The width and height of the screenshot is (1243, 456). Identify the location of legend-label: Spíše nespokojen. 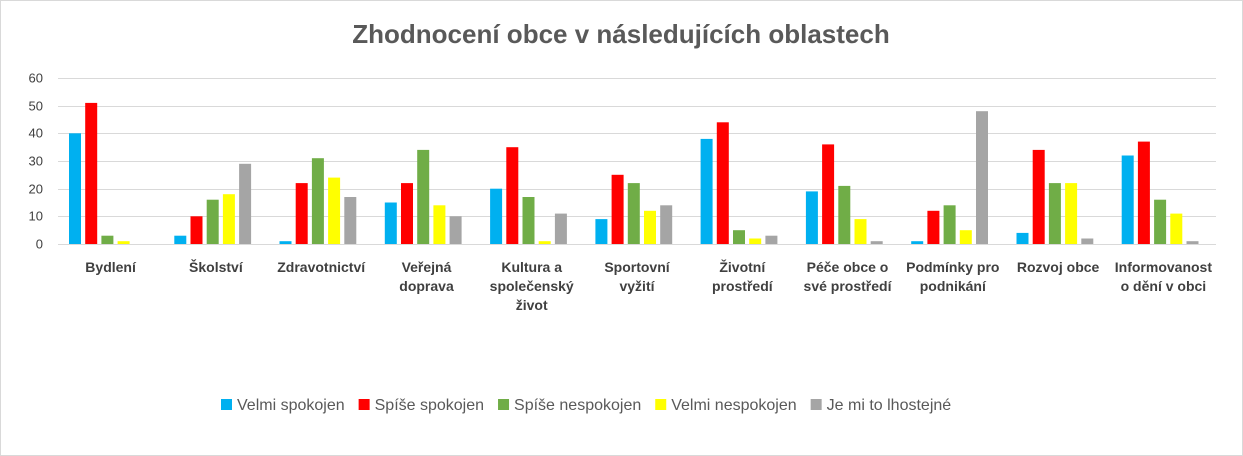
(577, 405).